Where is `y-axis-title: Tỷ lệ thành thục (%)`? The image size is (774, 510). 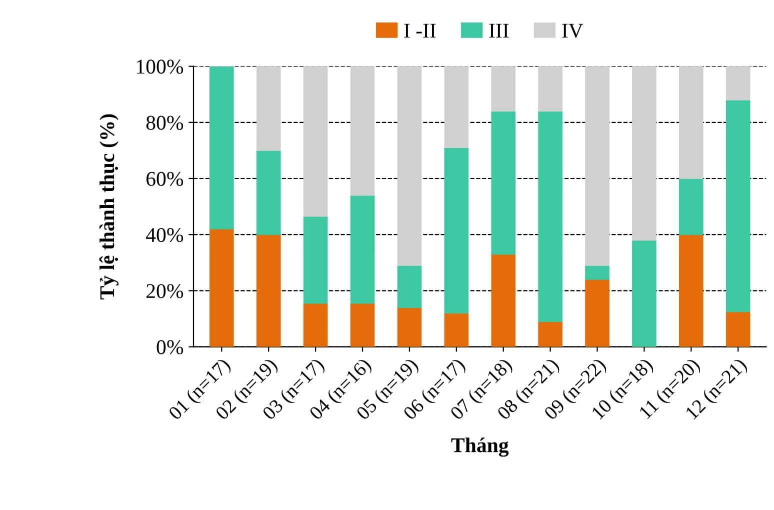 y-axis-title: Tỷ lệ thành thục (%) is located at coordinates (109, 207).